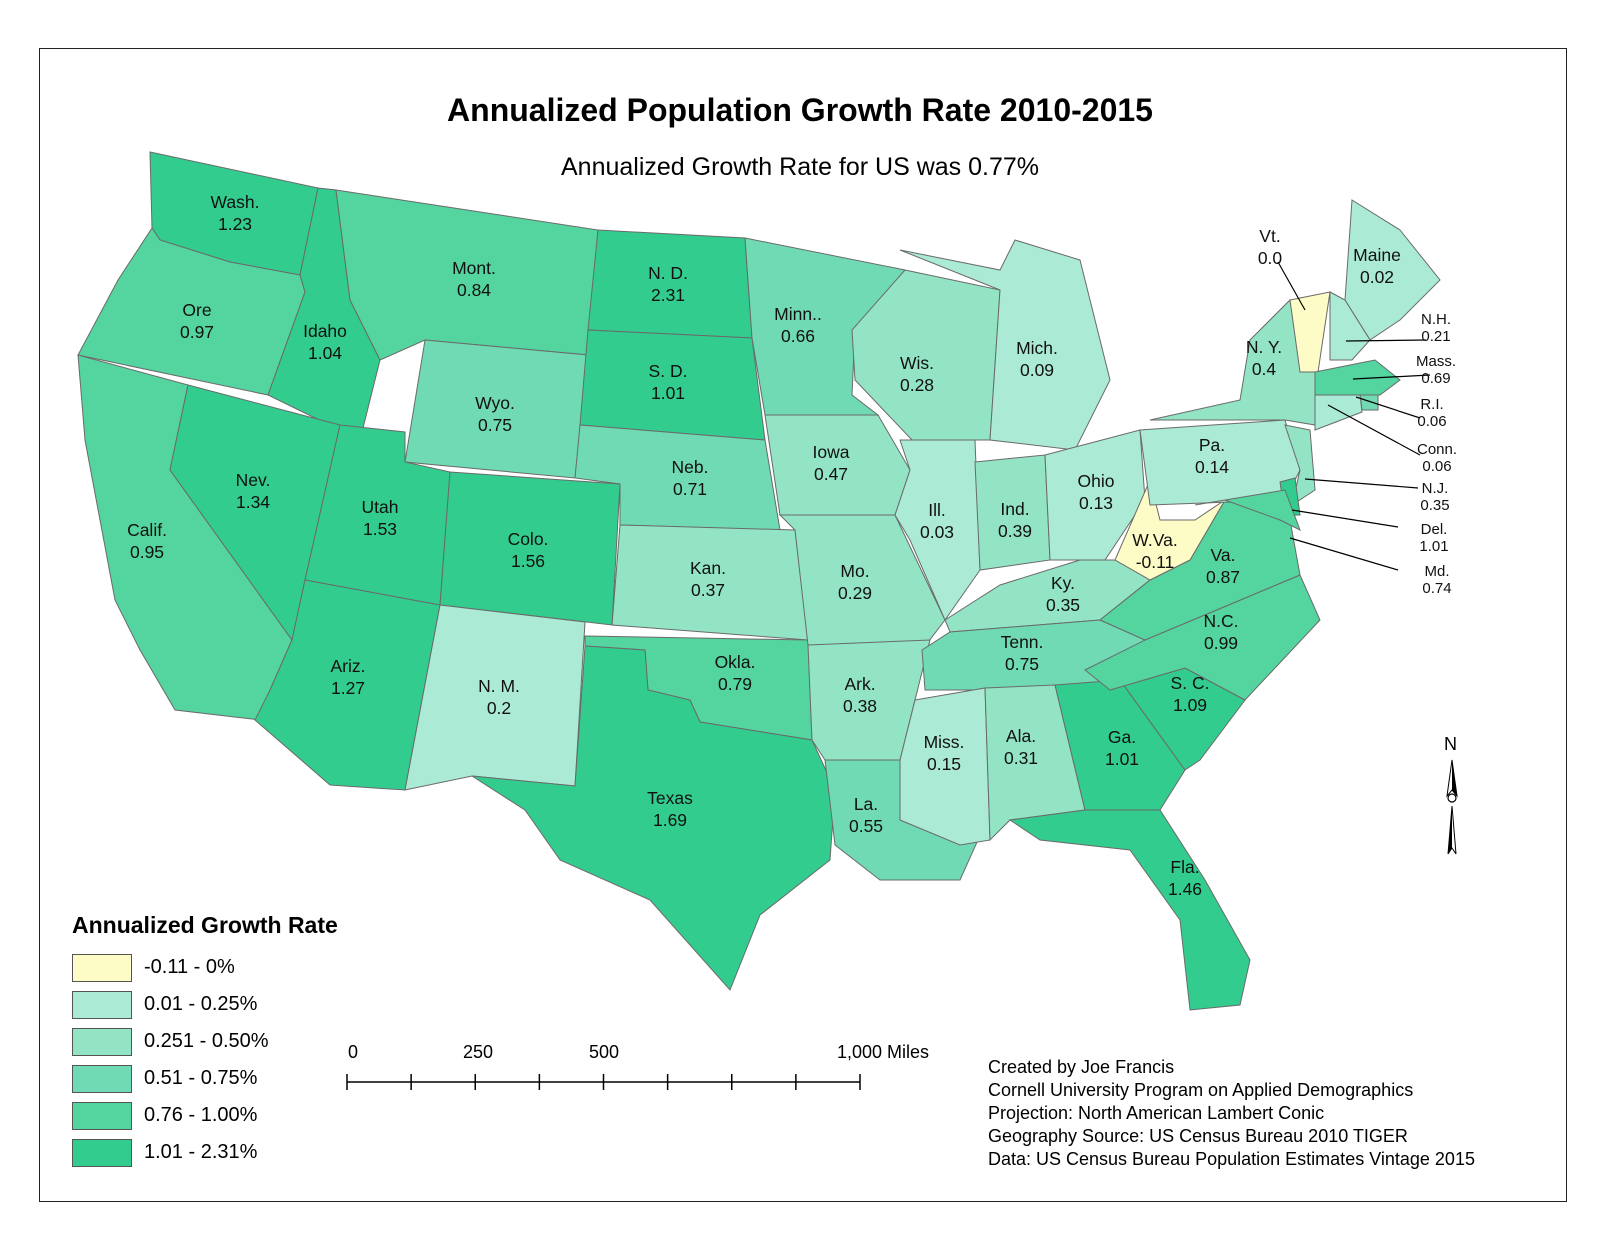  Describe the element at coordinates (1081, 1067) in the screenshot. I see `credit-line: Created by Joe Francis` at that location.